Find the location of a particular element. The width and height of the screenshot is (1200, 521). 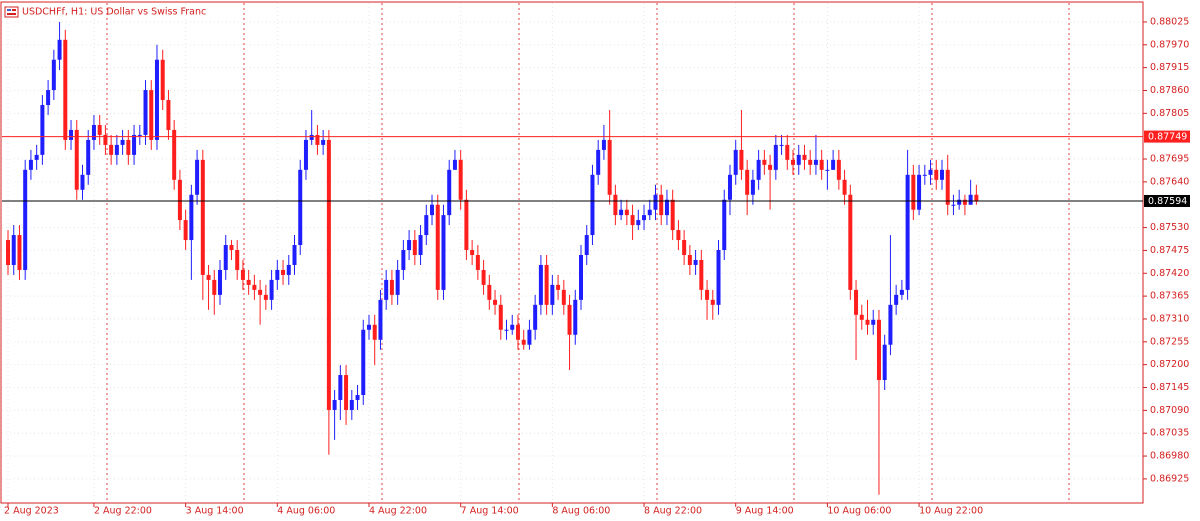

x-tick-label: 4 Aug 22:00 is located at coordinates (398, 511).